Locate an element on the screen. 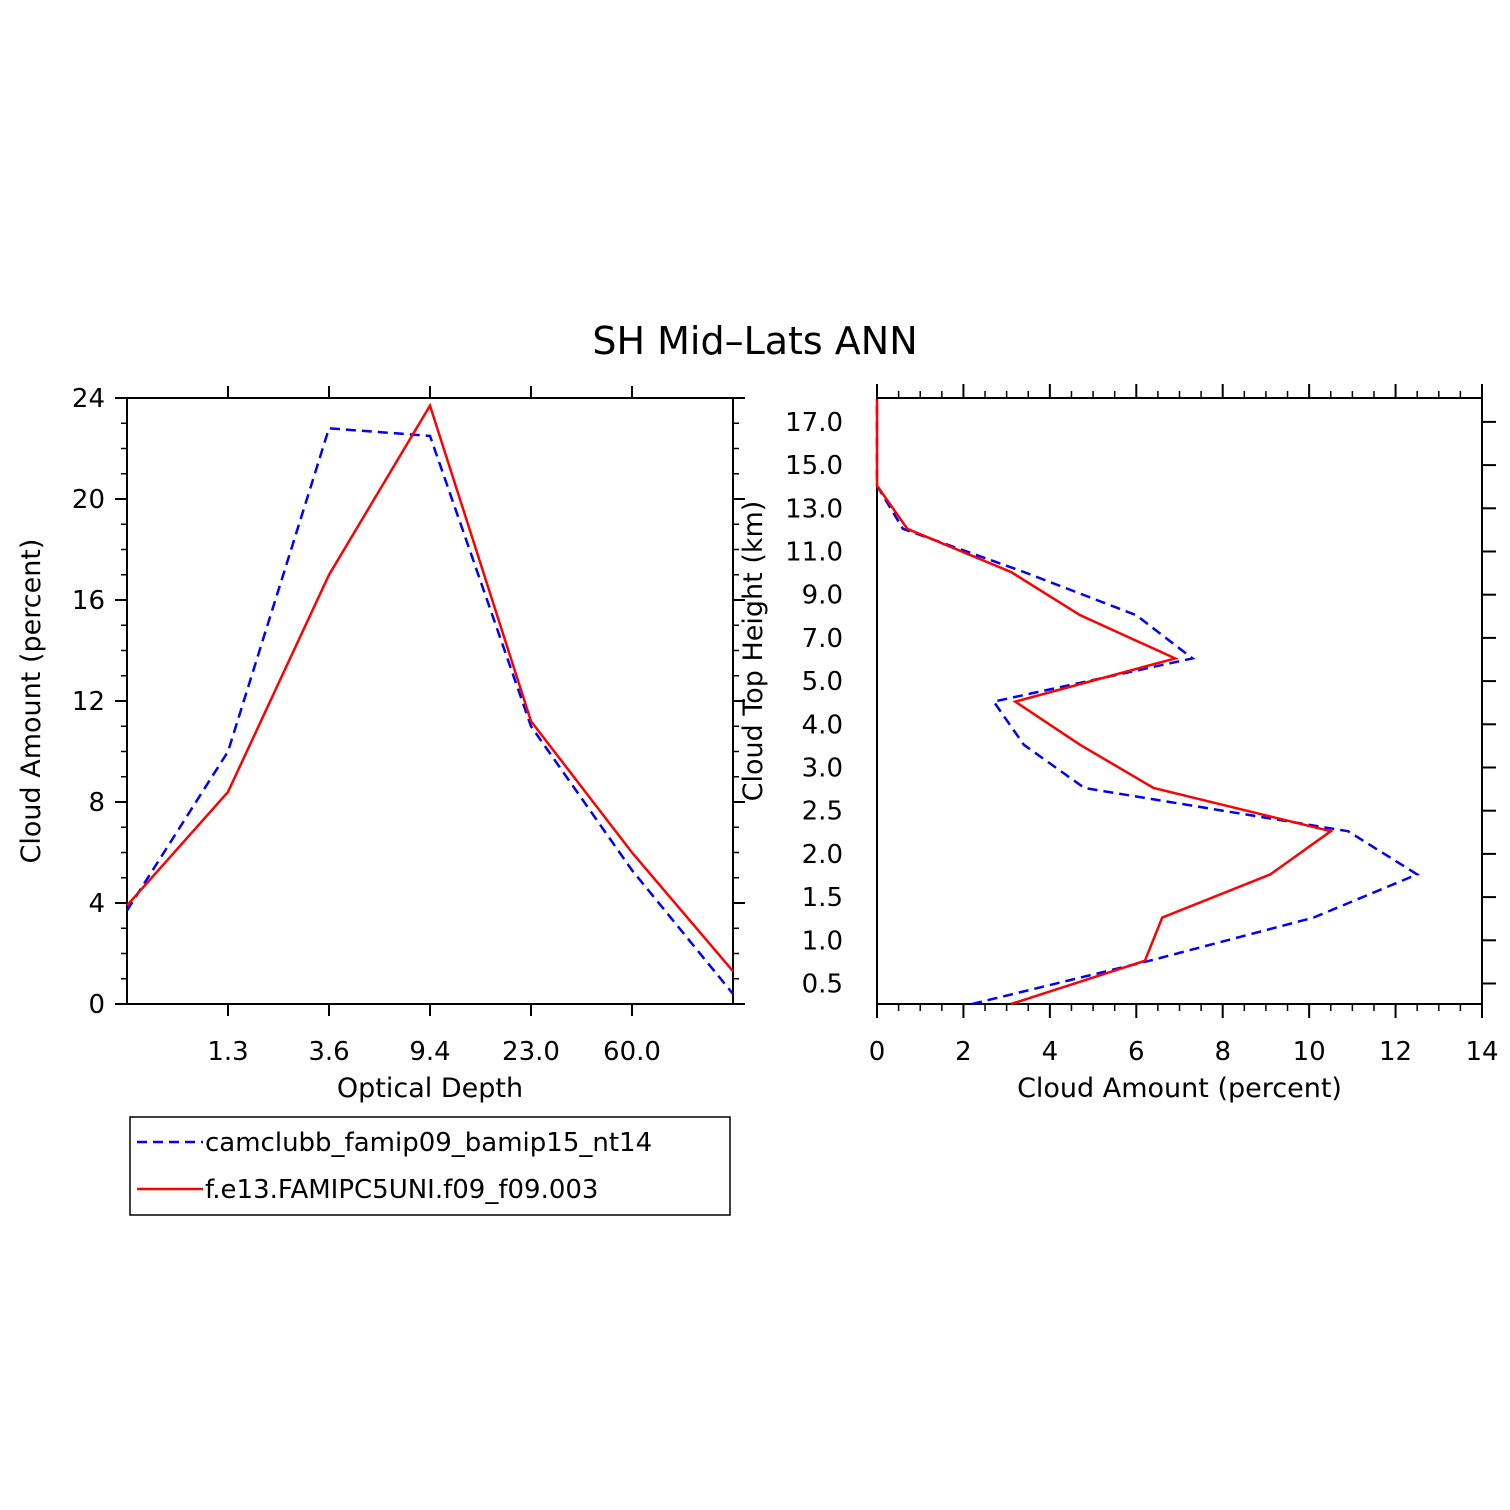 Image resolution: width=1510 pixels, height=1510 pixels. series-line-blue is located at coordinates (1147, 702).